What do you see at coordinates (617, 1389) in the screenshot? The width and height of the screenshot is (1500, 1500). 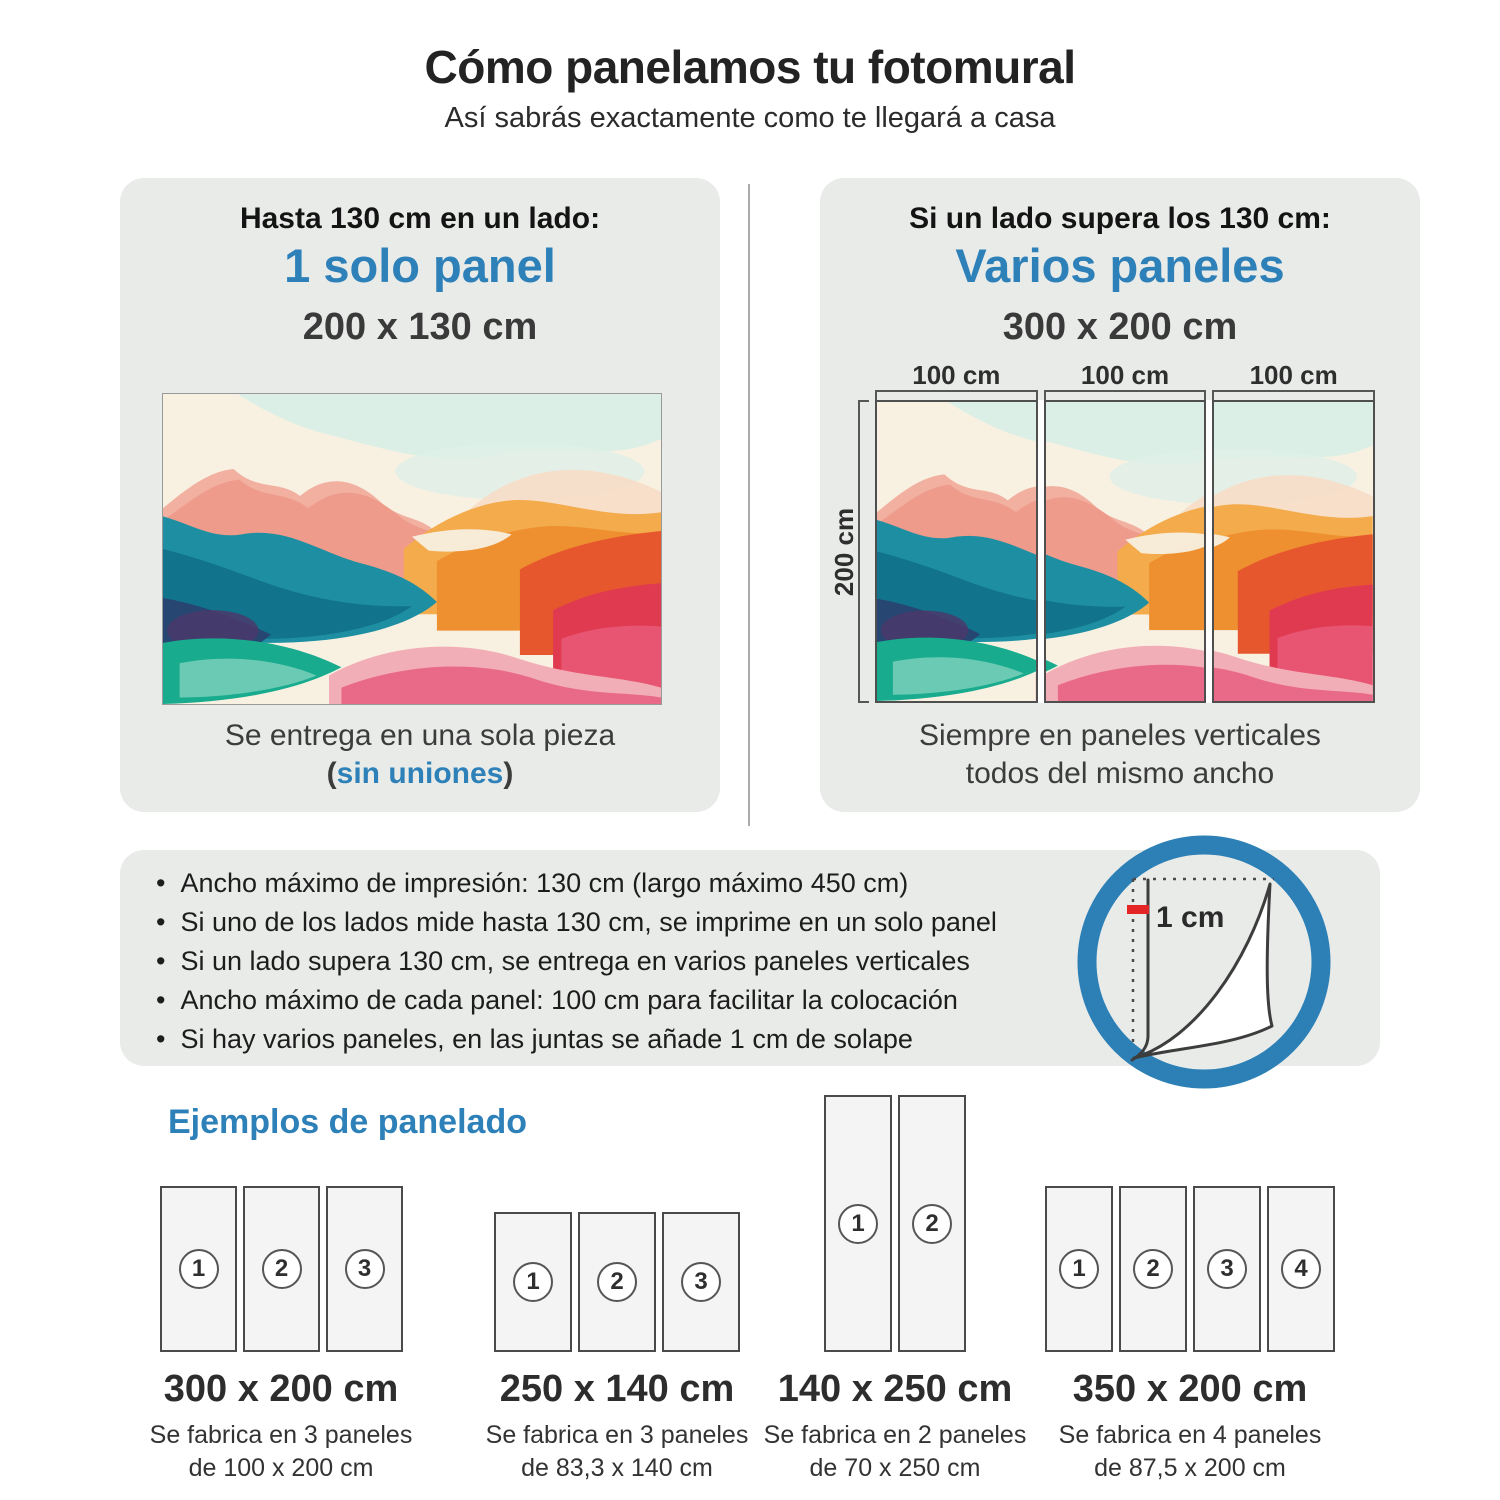 I see `example-size: 250 x 140 cm` at bounding box center [617, 1389].